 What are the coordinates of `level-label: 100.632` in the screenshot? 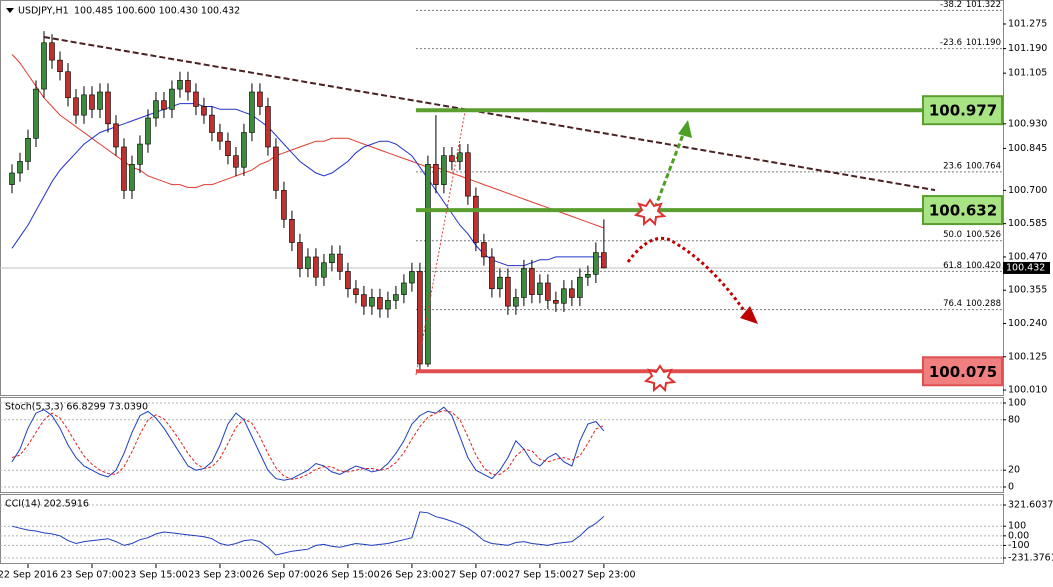 It's located at (963, 211).